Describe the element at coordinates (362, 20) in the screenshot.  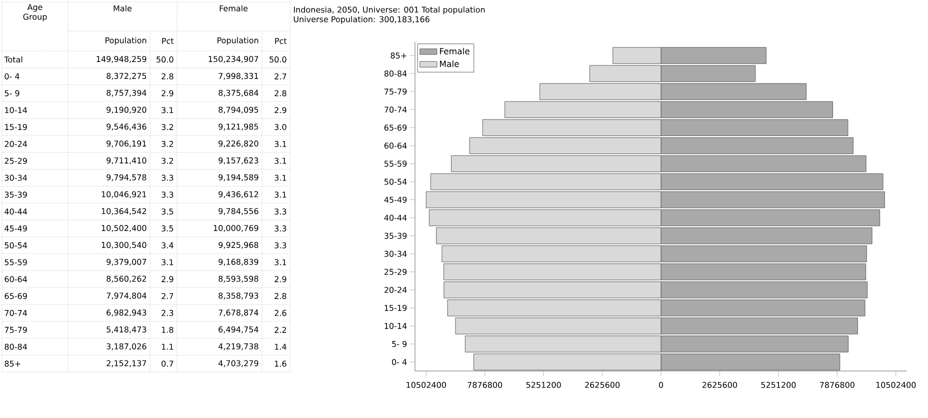
I see `chart-subtitle: Universe Population: 300,183,166` at that location.